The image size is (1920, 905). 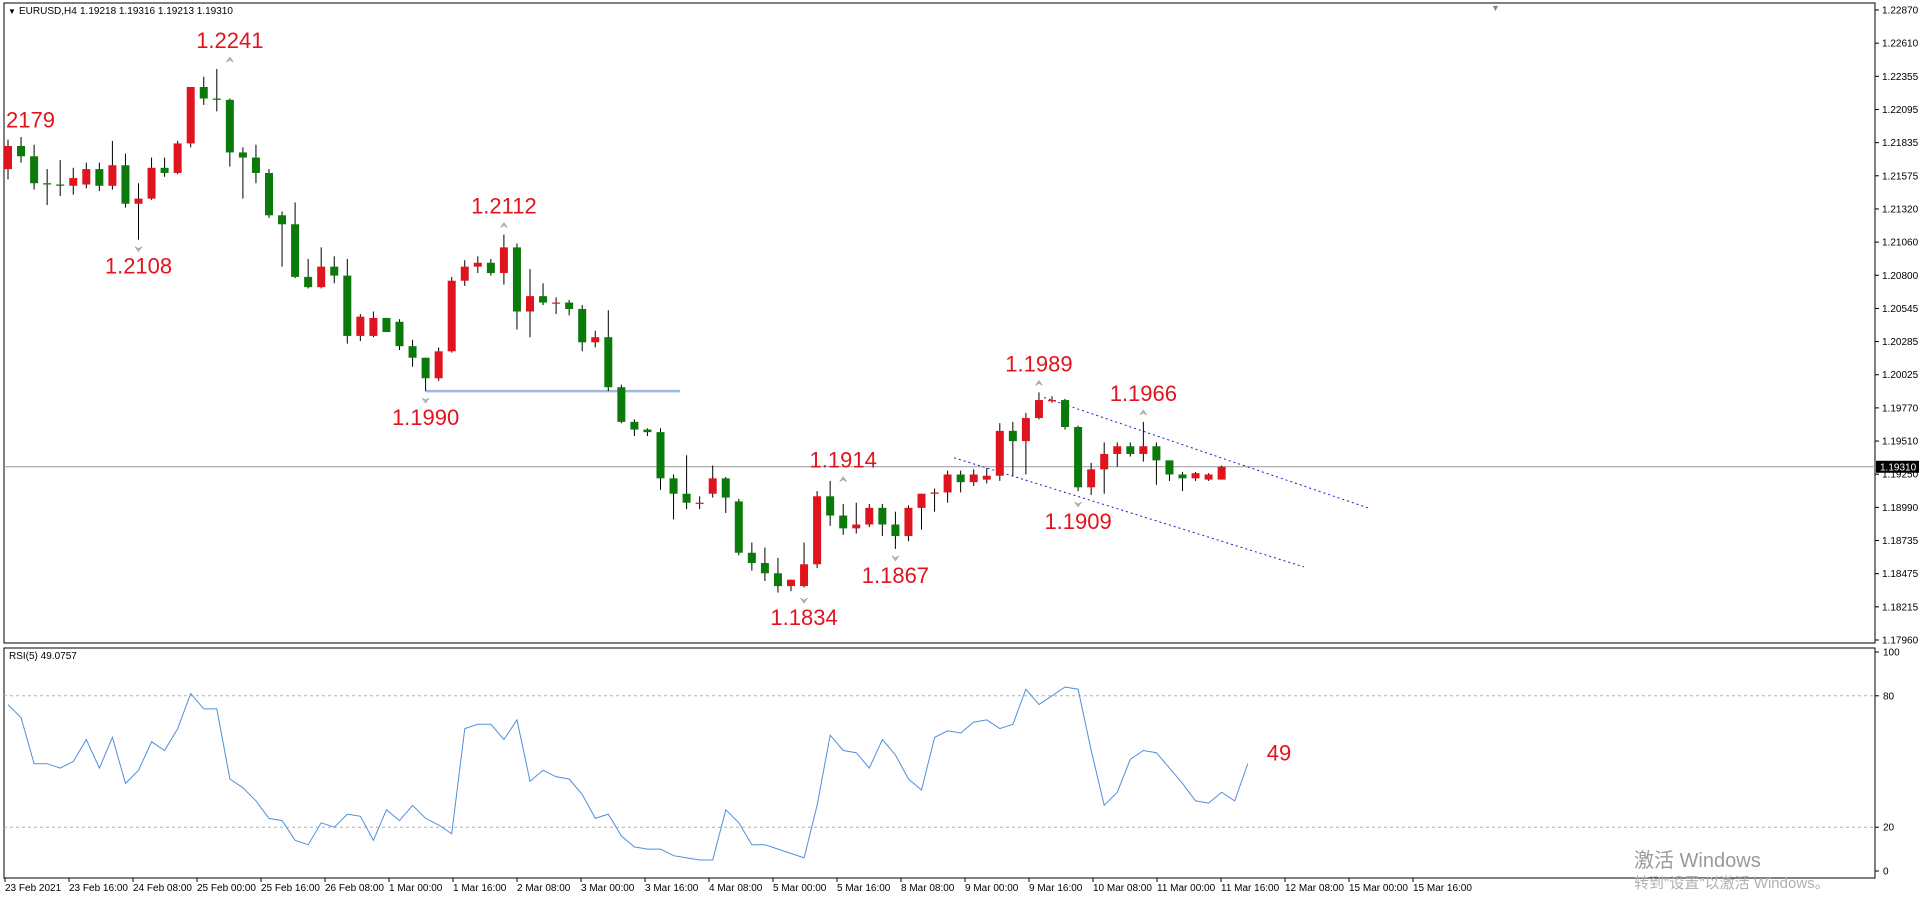 What do you see at coordinates (1279, 753) in the screenshot?
I see `rsi-last-value-label: 49` at bounding box center [1279, 753].